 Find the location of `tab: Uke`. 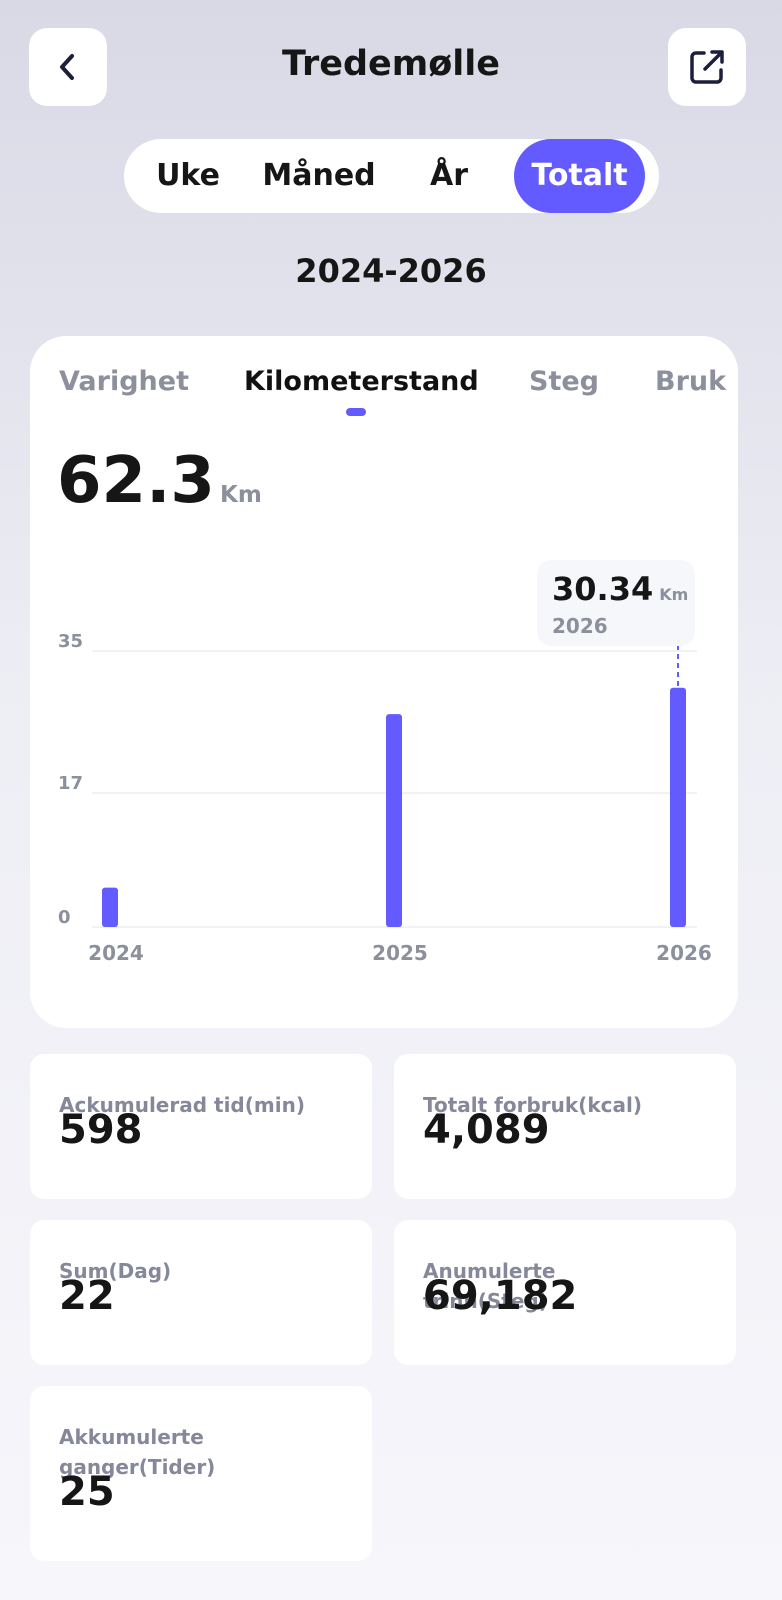

tab: Uke is located at coordinates (188, 175).